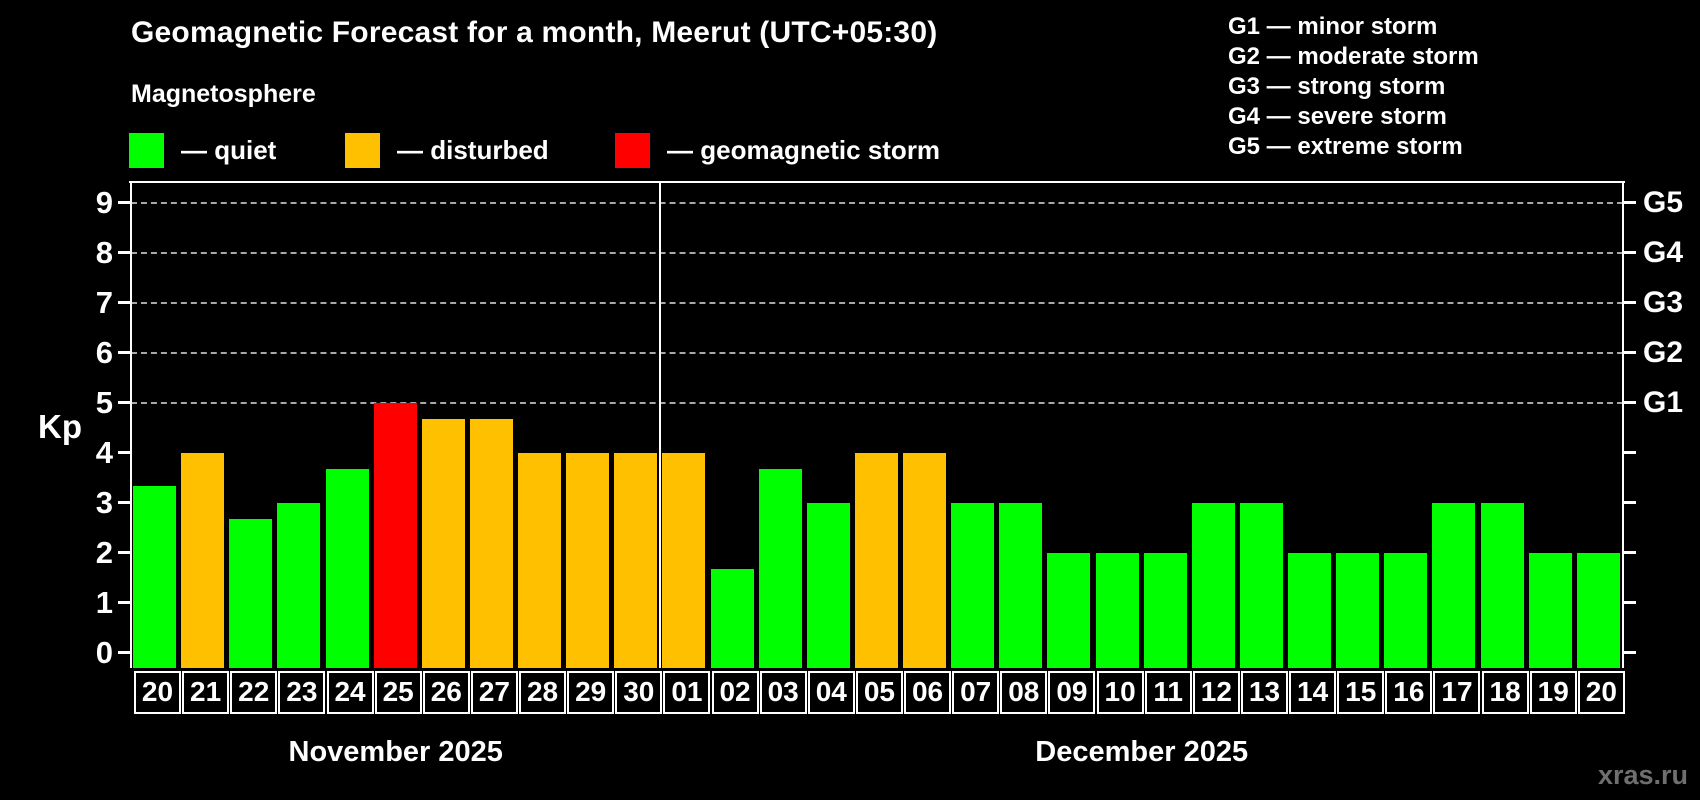 Image resolution: width=1700 pixels, height=800 pixels. Describe the element at coordinates (1333, 26) in the screenshot. I see `storm-scale-g1: G1 — minor storm` at that location.